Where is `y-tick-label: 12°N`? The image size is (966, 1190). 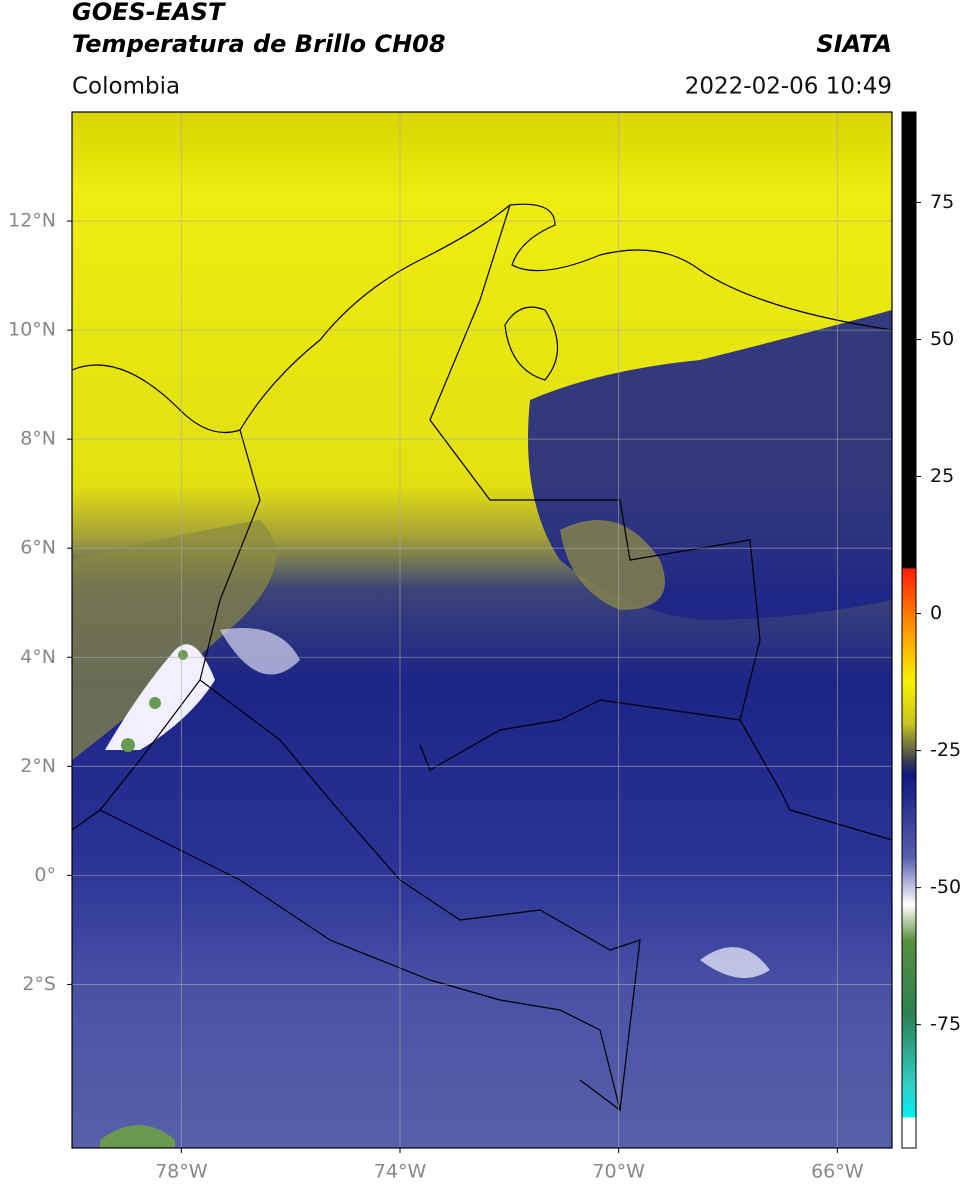 y-tick-label: 12°N is located at coordinates (32, 221).